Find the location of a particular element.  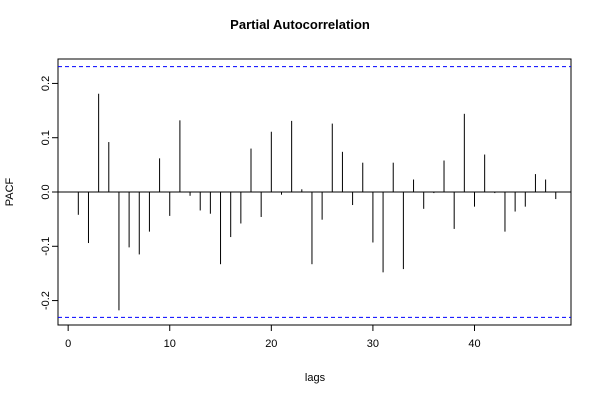

x-axis-label: lags is located at coordinates (315, 378).